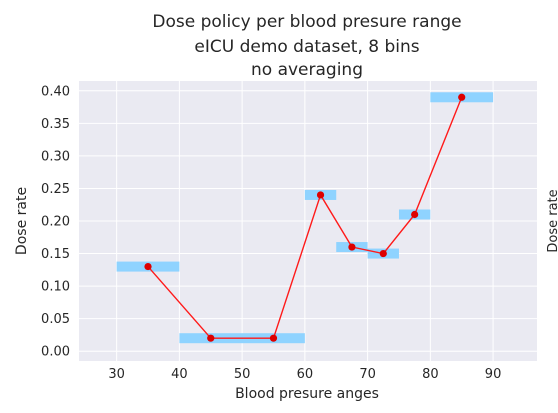  What do you see at coordinates (367, 374) in the screenshot?
I see `x-tick-label-4: 70` at bounding box center [367, 374].